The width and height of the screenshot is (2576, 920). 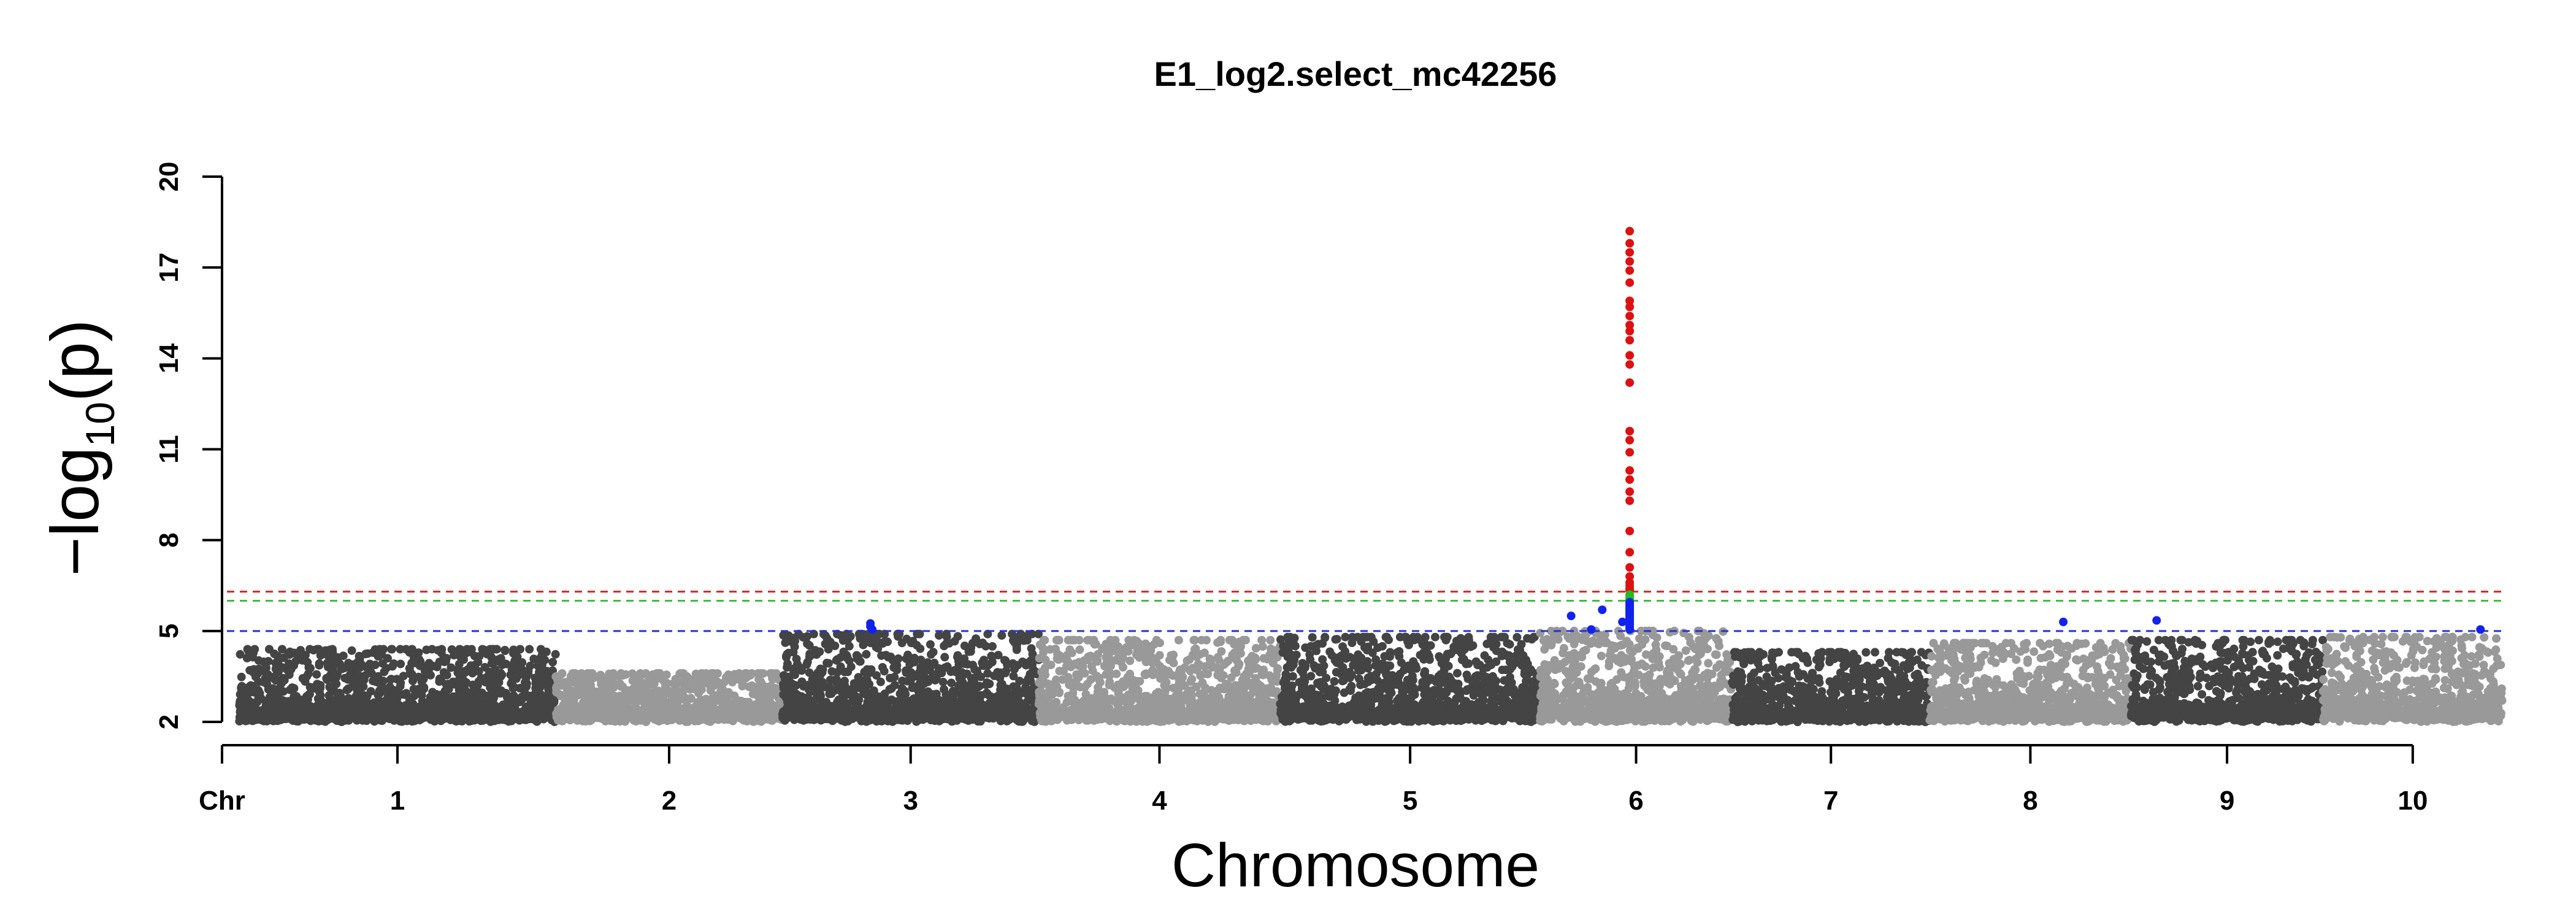 I want to click on chart-title: E1_log2.select_mc42256, so click(x=1355, y=74).